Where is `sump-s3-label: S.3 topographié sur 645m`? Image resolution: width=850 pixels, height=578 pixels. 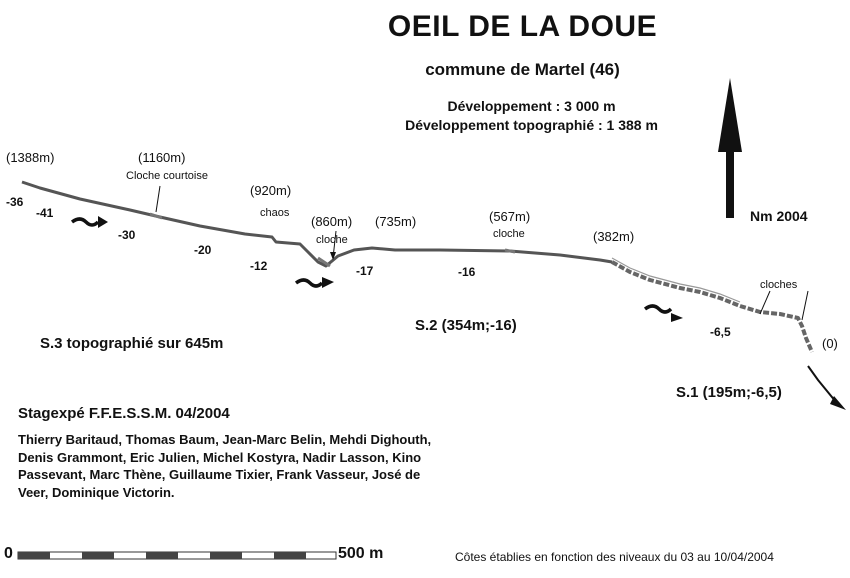
sump-s3-label: S.3 topographié sur 645m is located at coordinates (132, 343).